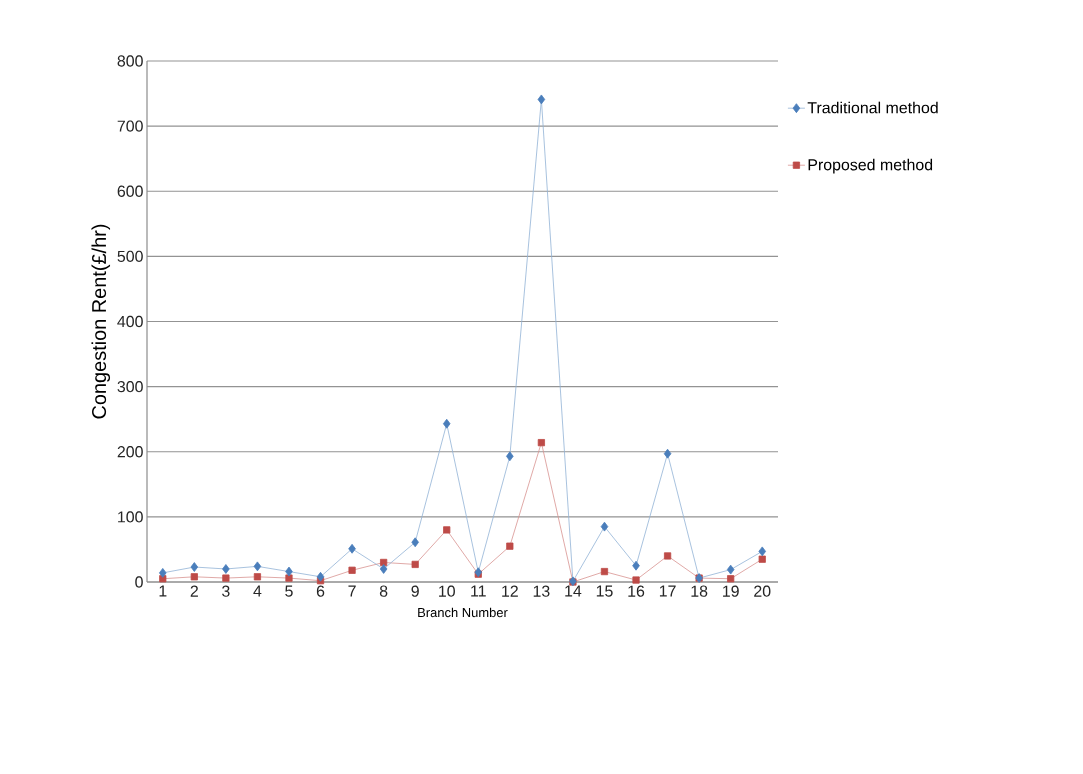 The height and width of the screenshot is (774, 1083). Describe the element at coordinates (699, 591) in the screenshot. I see `x-tick-label: 18` at that location.